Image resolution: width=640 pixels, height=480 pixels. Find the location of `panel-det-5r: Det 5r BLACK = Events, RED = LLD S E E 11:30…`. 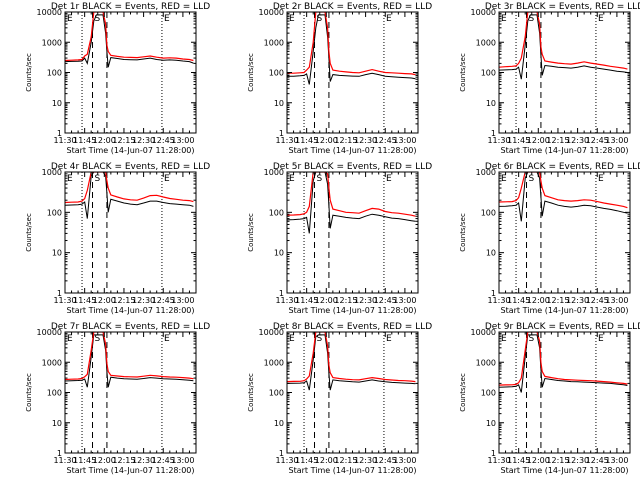

panel-det-5r: Det 5r BLACK = Events, RED = LLD S E E 11:30… is located at coordinates (339, 238).